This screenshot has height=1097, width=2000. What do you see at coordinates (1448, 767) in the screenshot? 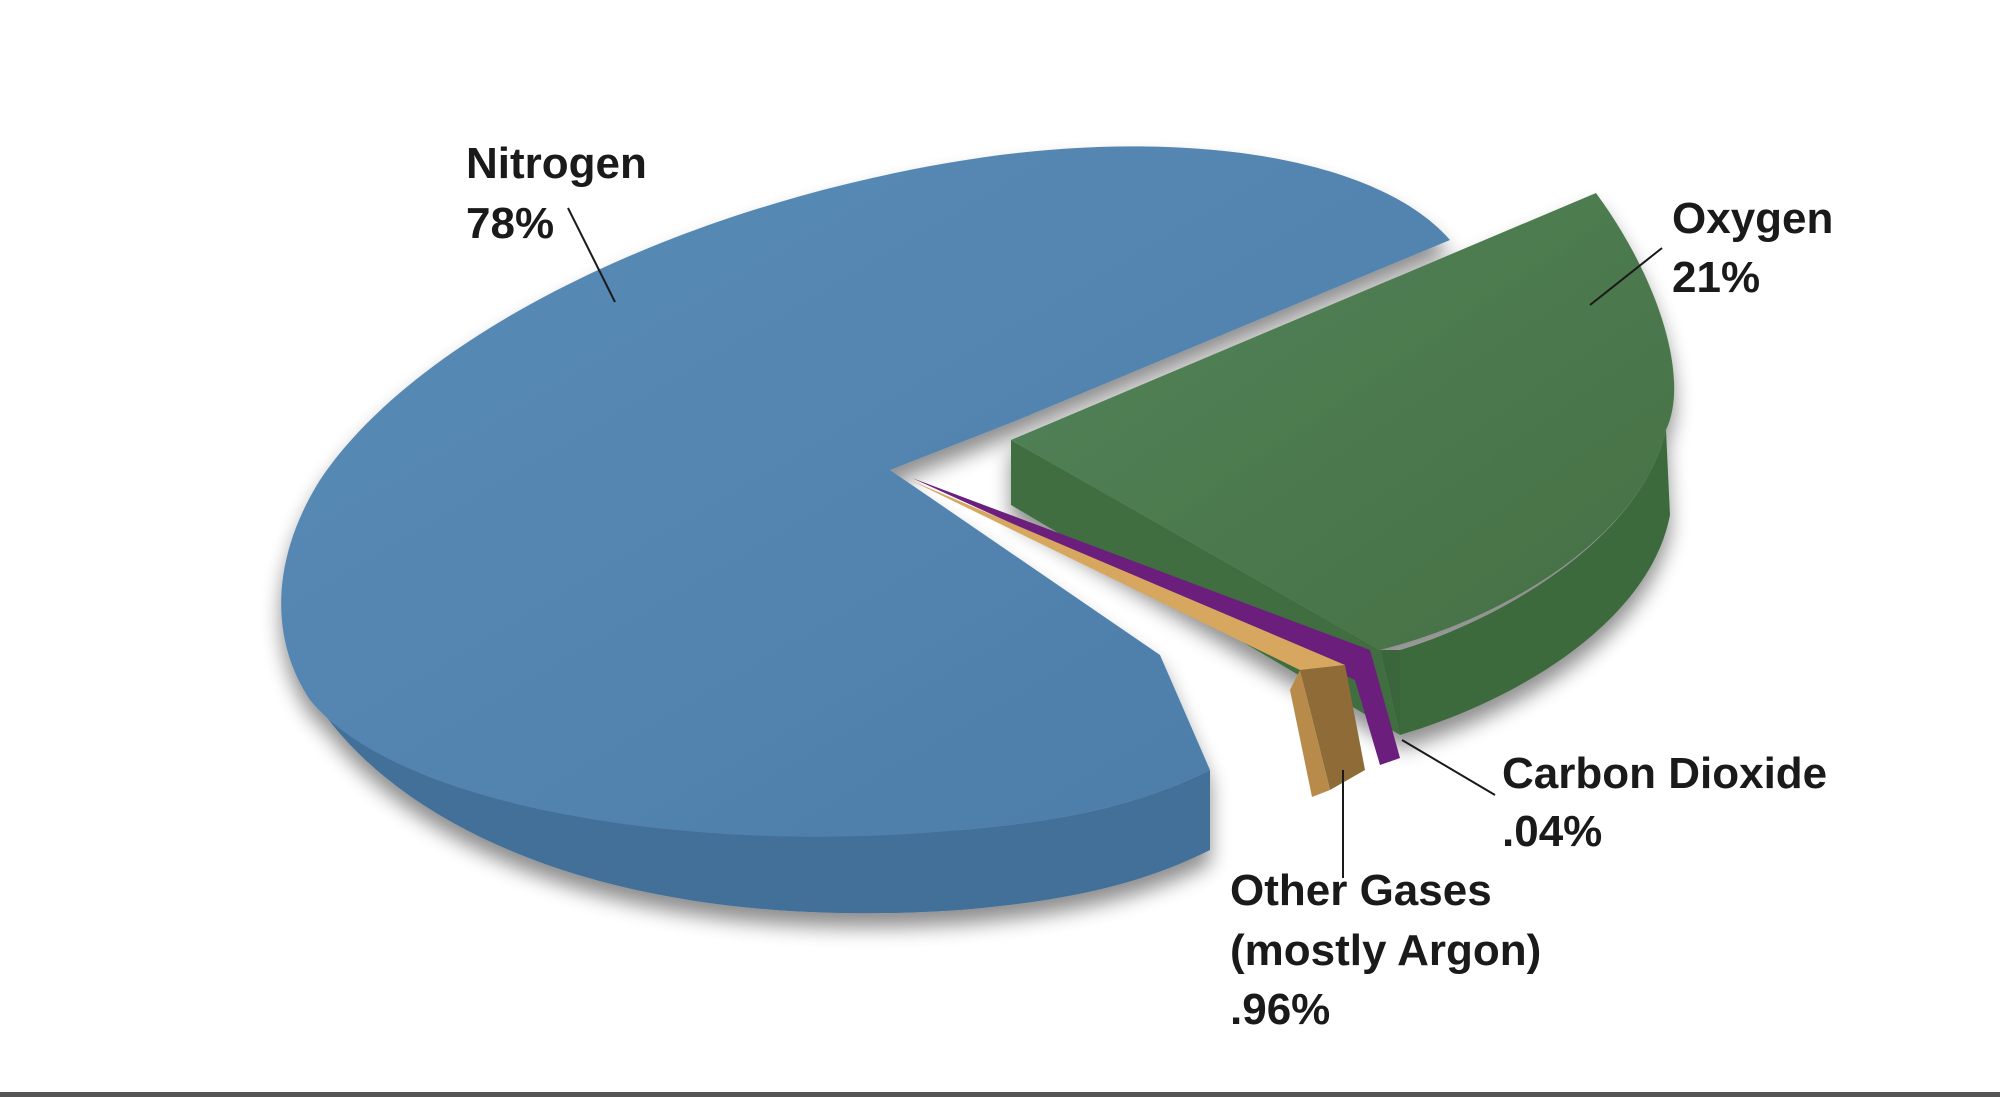
I see `leader-line-carbon-dioxide` at bounding box center [1448, 767].